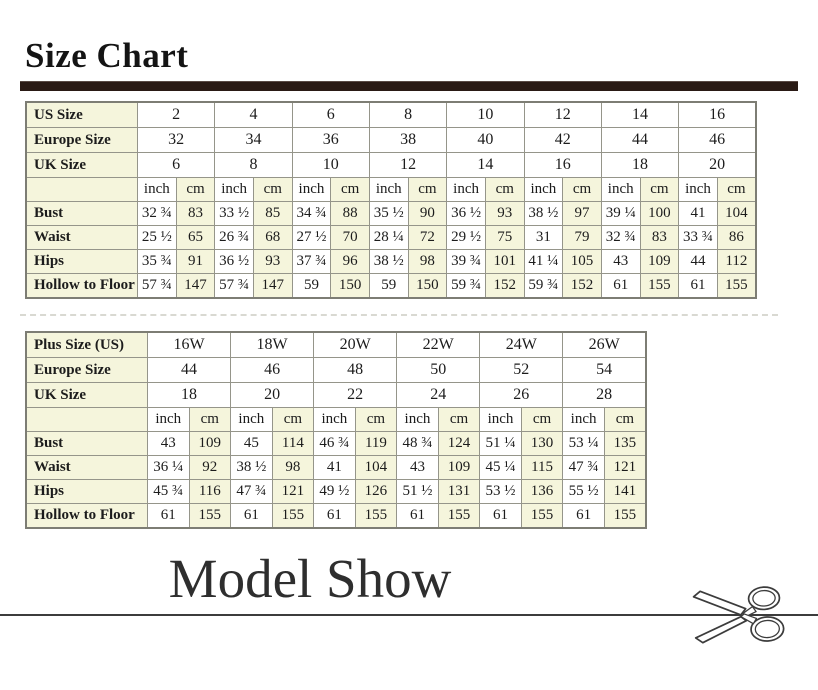 The width and height of the screenshot is (818, 690). What do you see at coordinates (427, 213) in the screenshot?
I see `cm-value-cell: 90` at bounding box center [427, 213].